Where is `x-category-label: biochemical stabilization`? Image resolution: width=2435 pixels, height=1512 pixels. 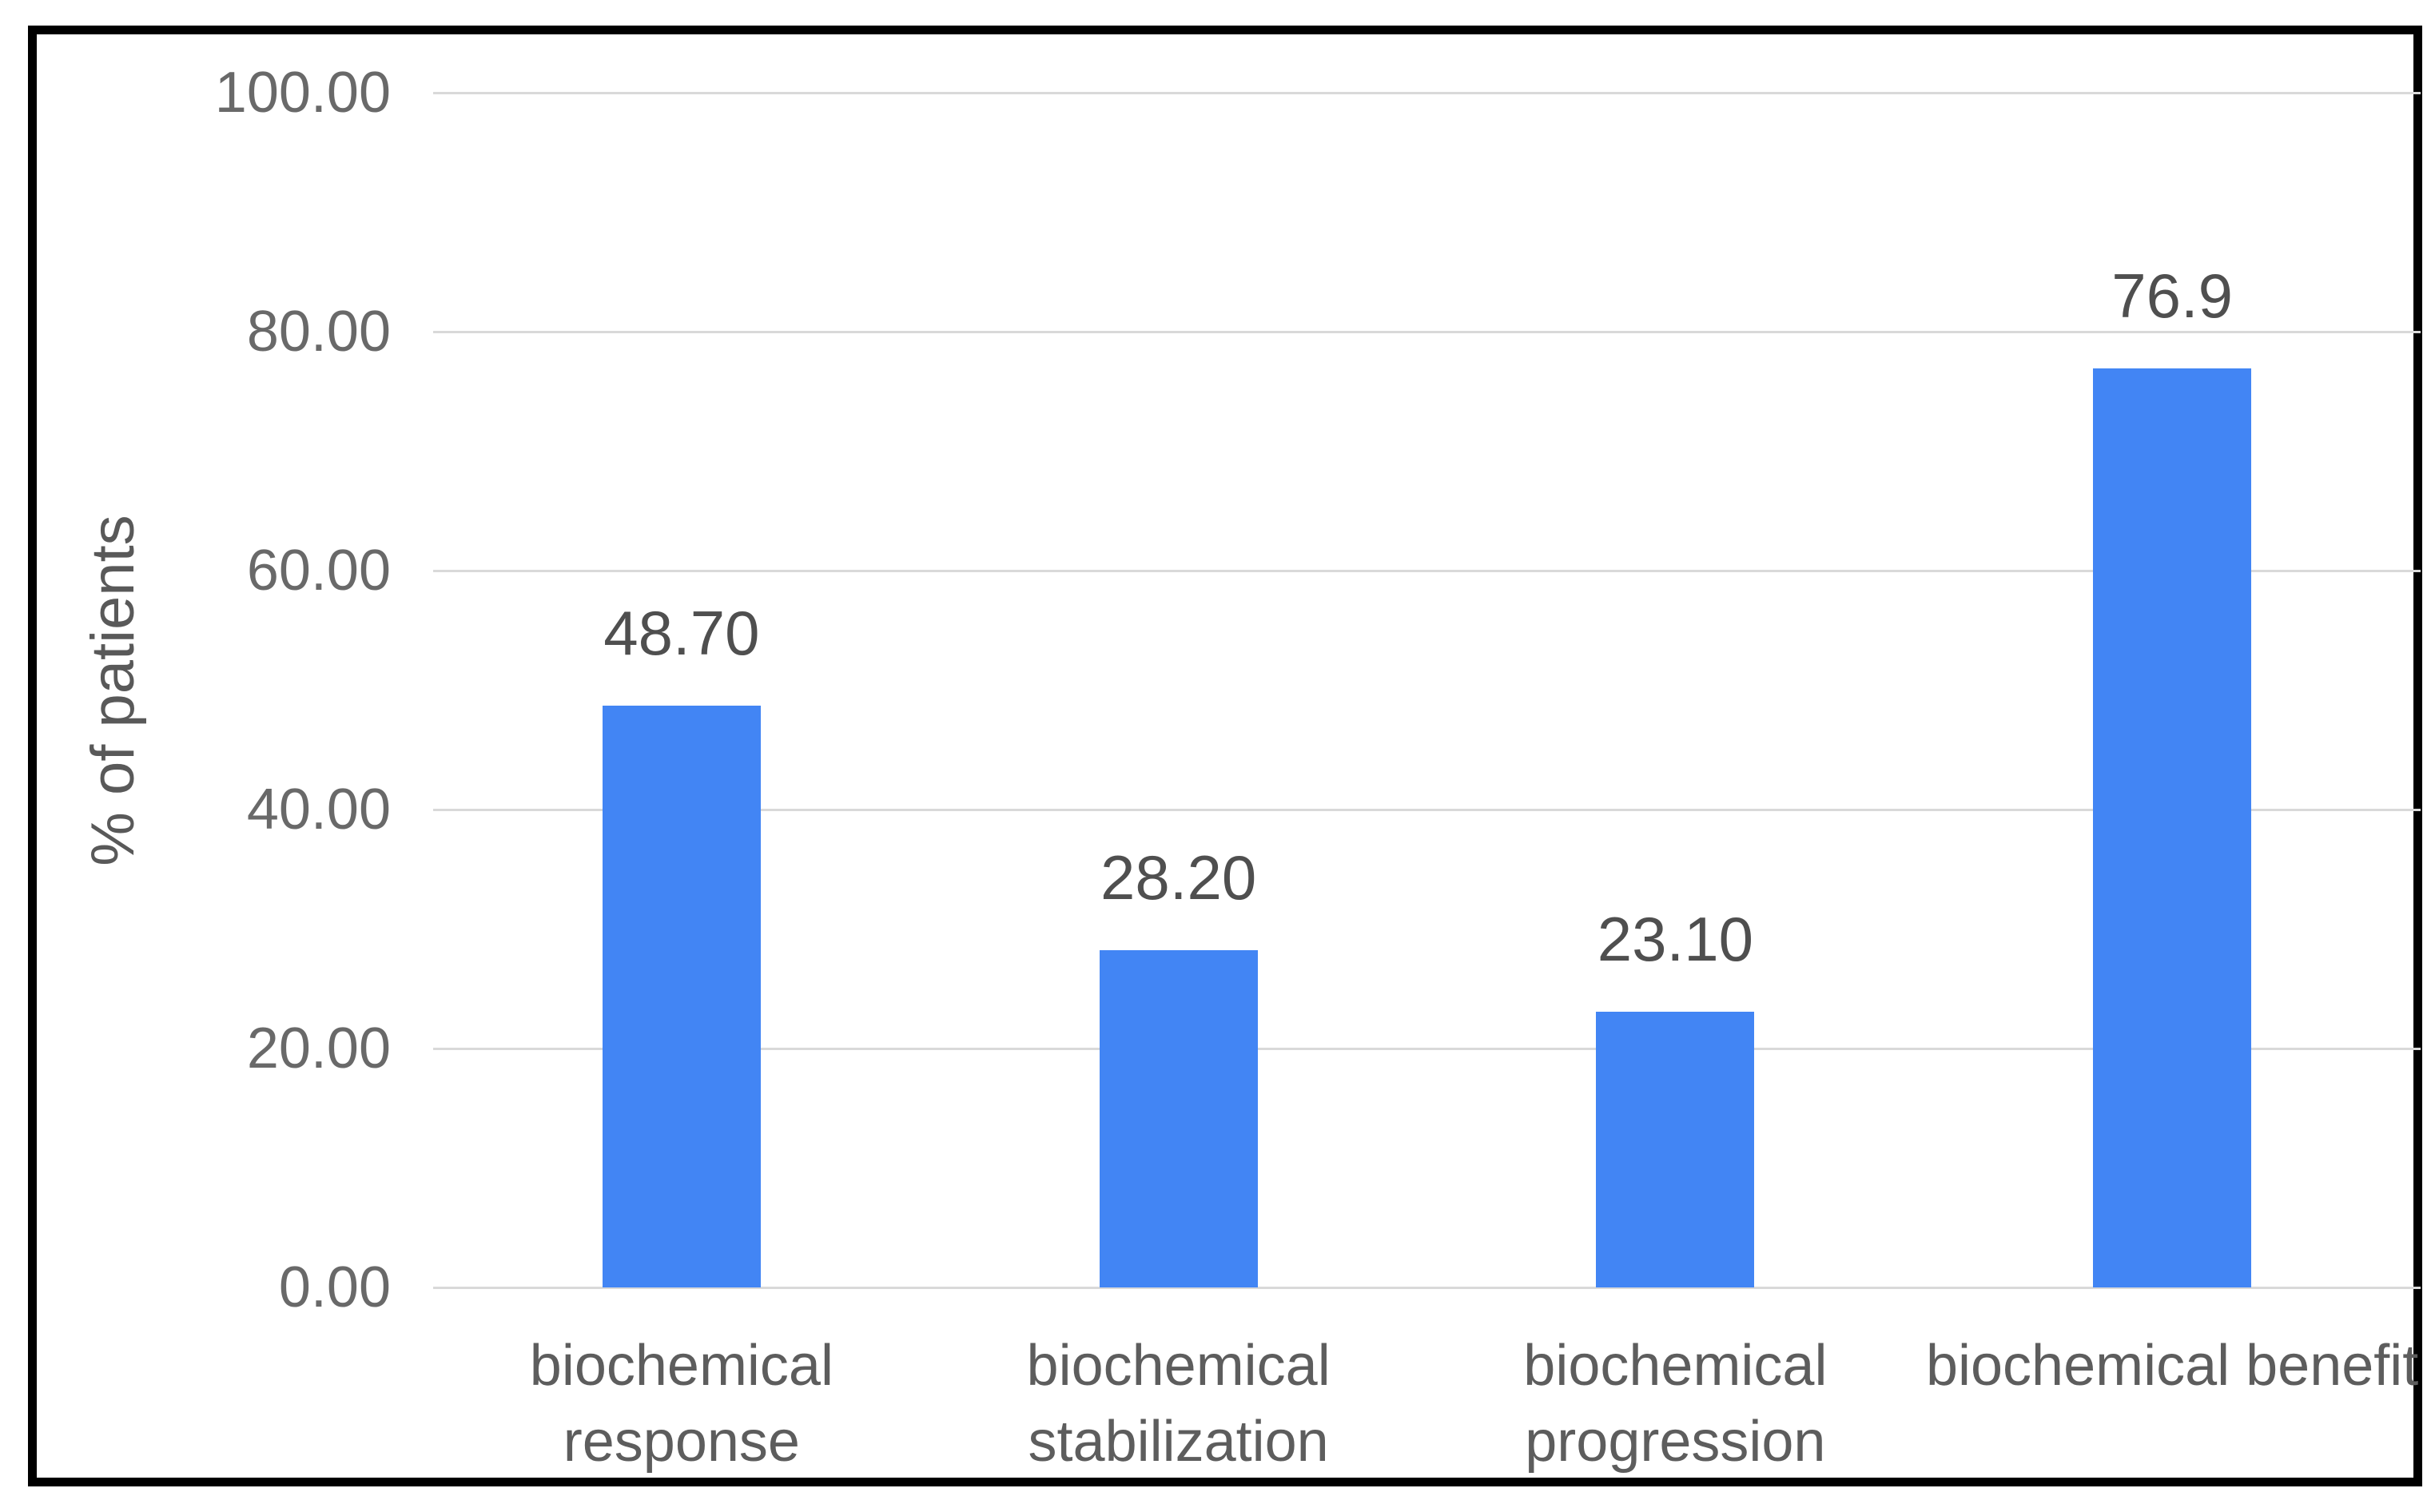 x-category-label: biochemical stabilization is located at coordinates (1178, 1404).